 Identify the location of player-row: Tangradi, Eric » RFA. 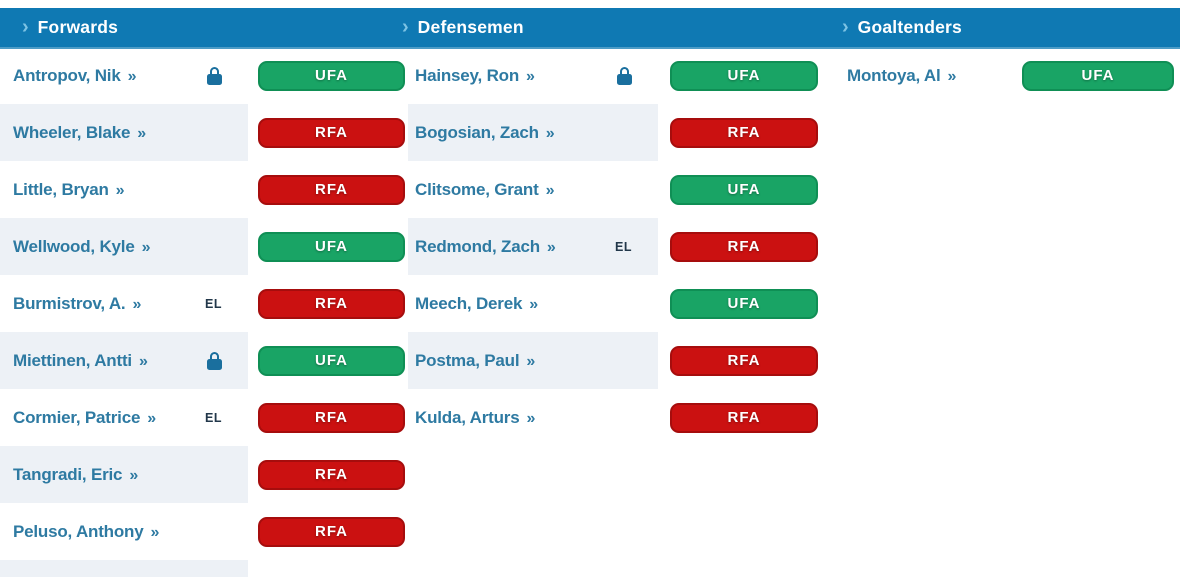
(202, 474).